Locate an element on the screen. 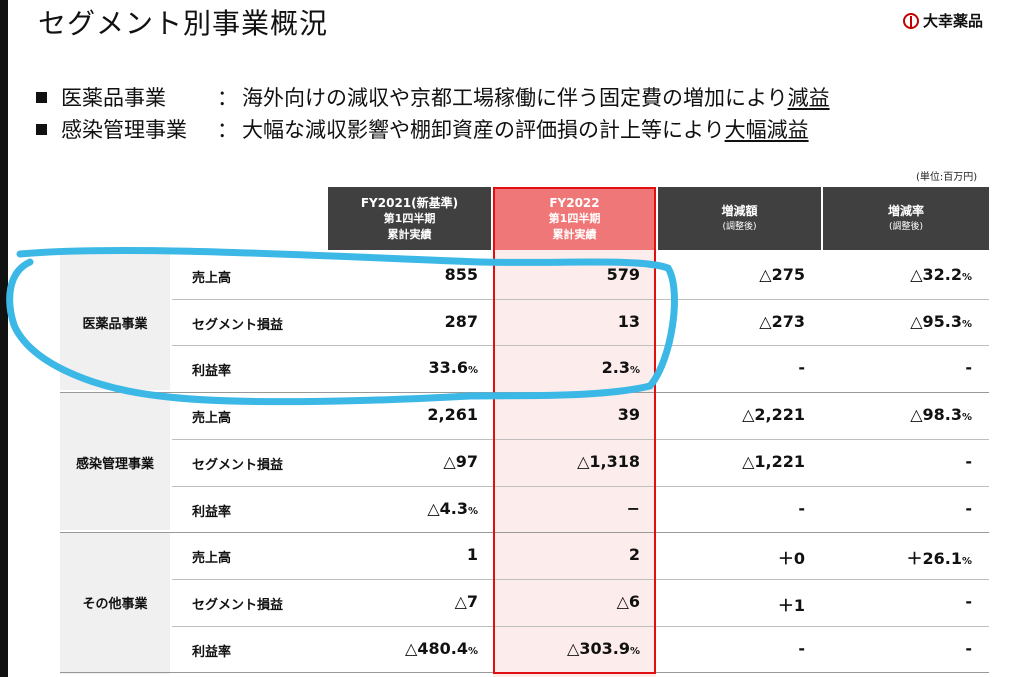 The image size is (1024, 677). cell-fy2022: 2.3% is located at coordinates (621, 367).